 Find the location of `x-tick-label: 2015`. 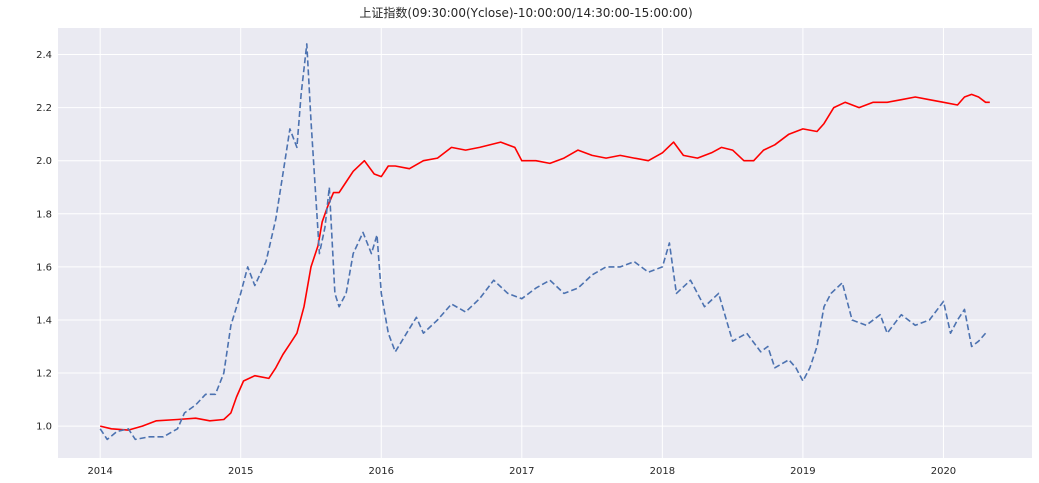

x-tick-label: 2015 is located at coordinates (240, 471).